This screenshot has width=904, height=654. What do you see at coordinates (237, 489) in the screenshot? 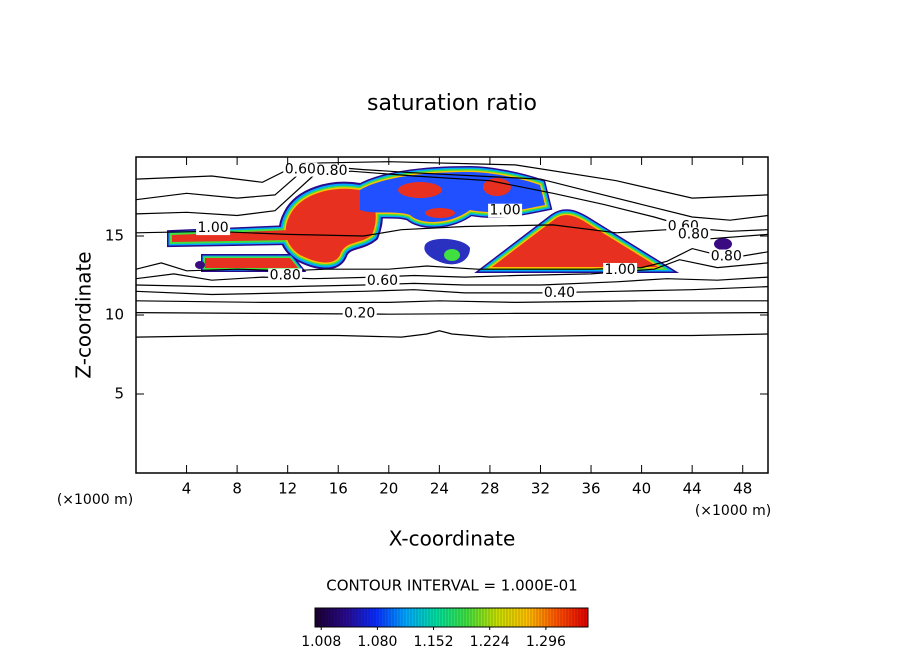
I see `x-tick-label: 8` at bounding box center [237, 489].